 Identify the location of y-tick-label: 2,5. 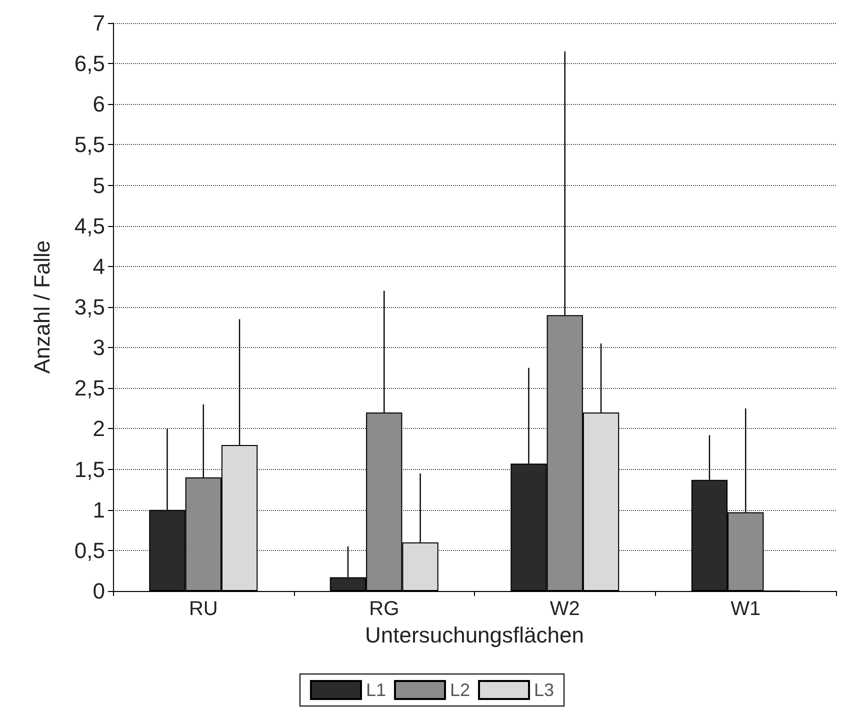
(89, 388).